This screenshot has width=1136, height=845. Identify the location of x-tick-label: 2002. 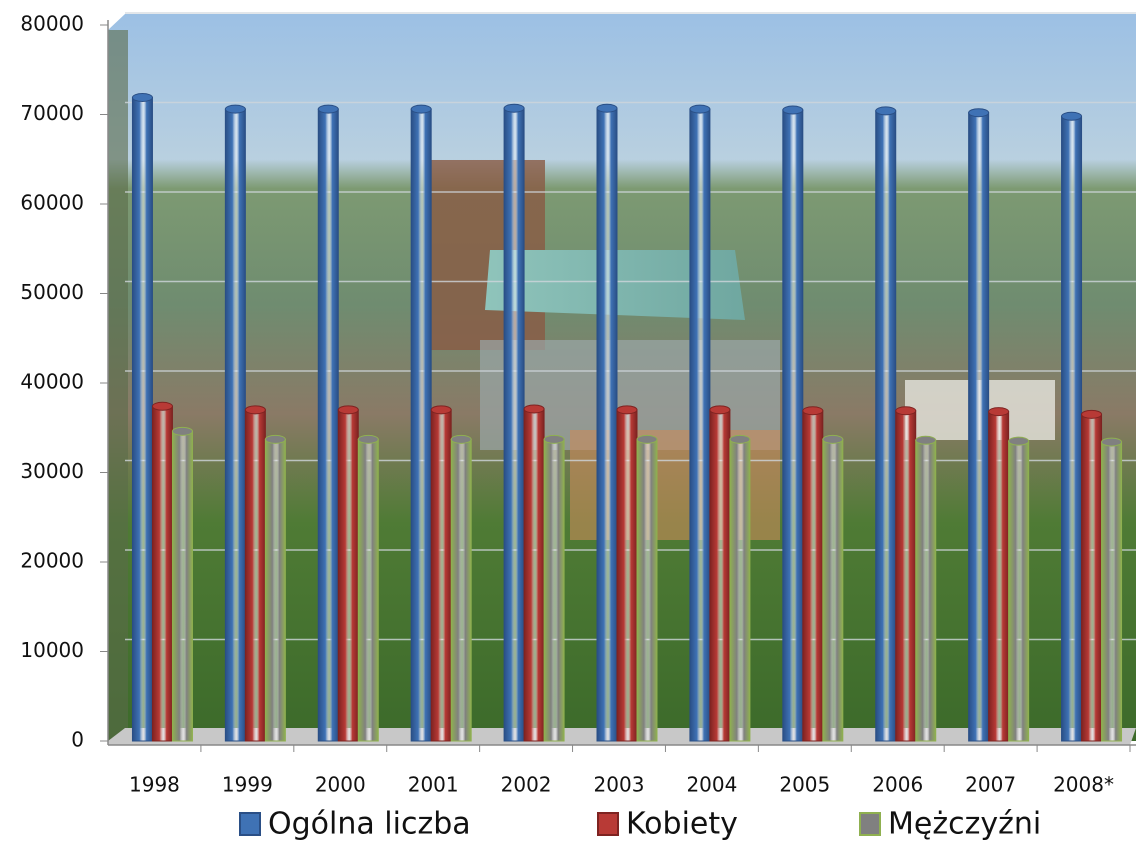
(526, 785).